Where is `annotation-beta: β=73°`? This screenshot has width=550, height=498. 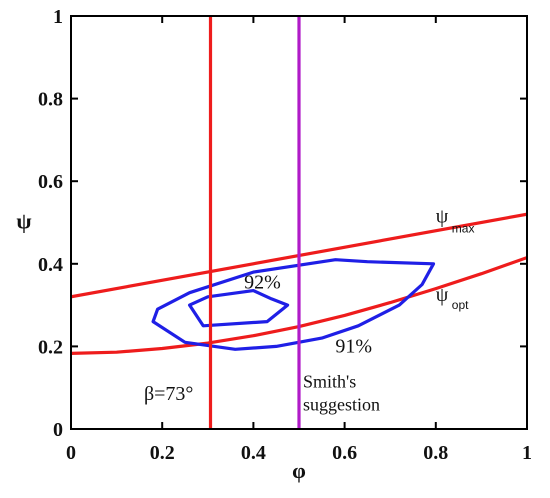
annotation-beta: β=73° is located at coordinates (168, 394).